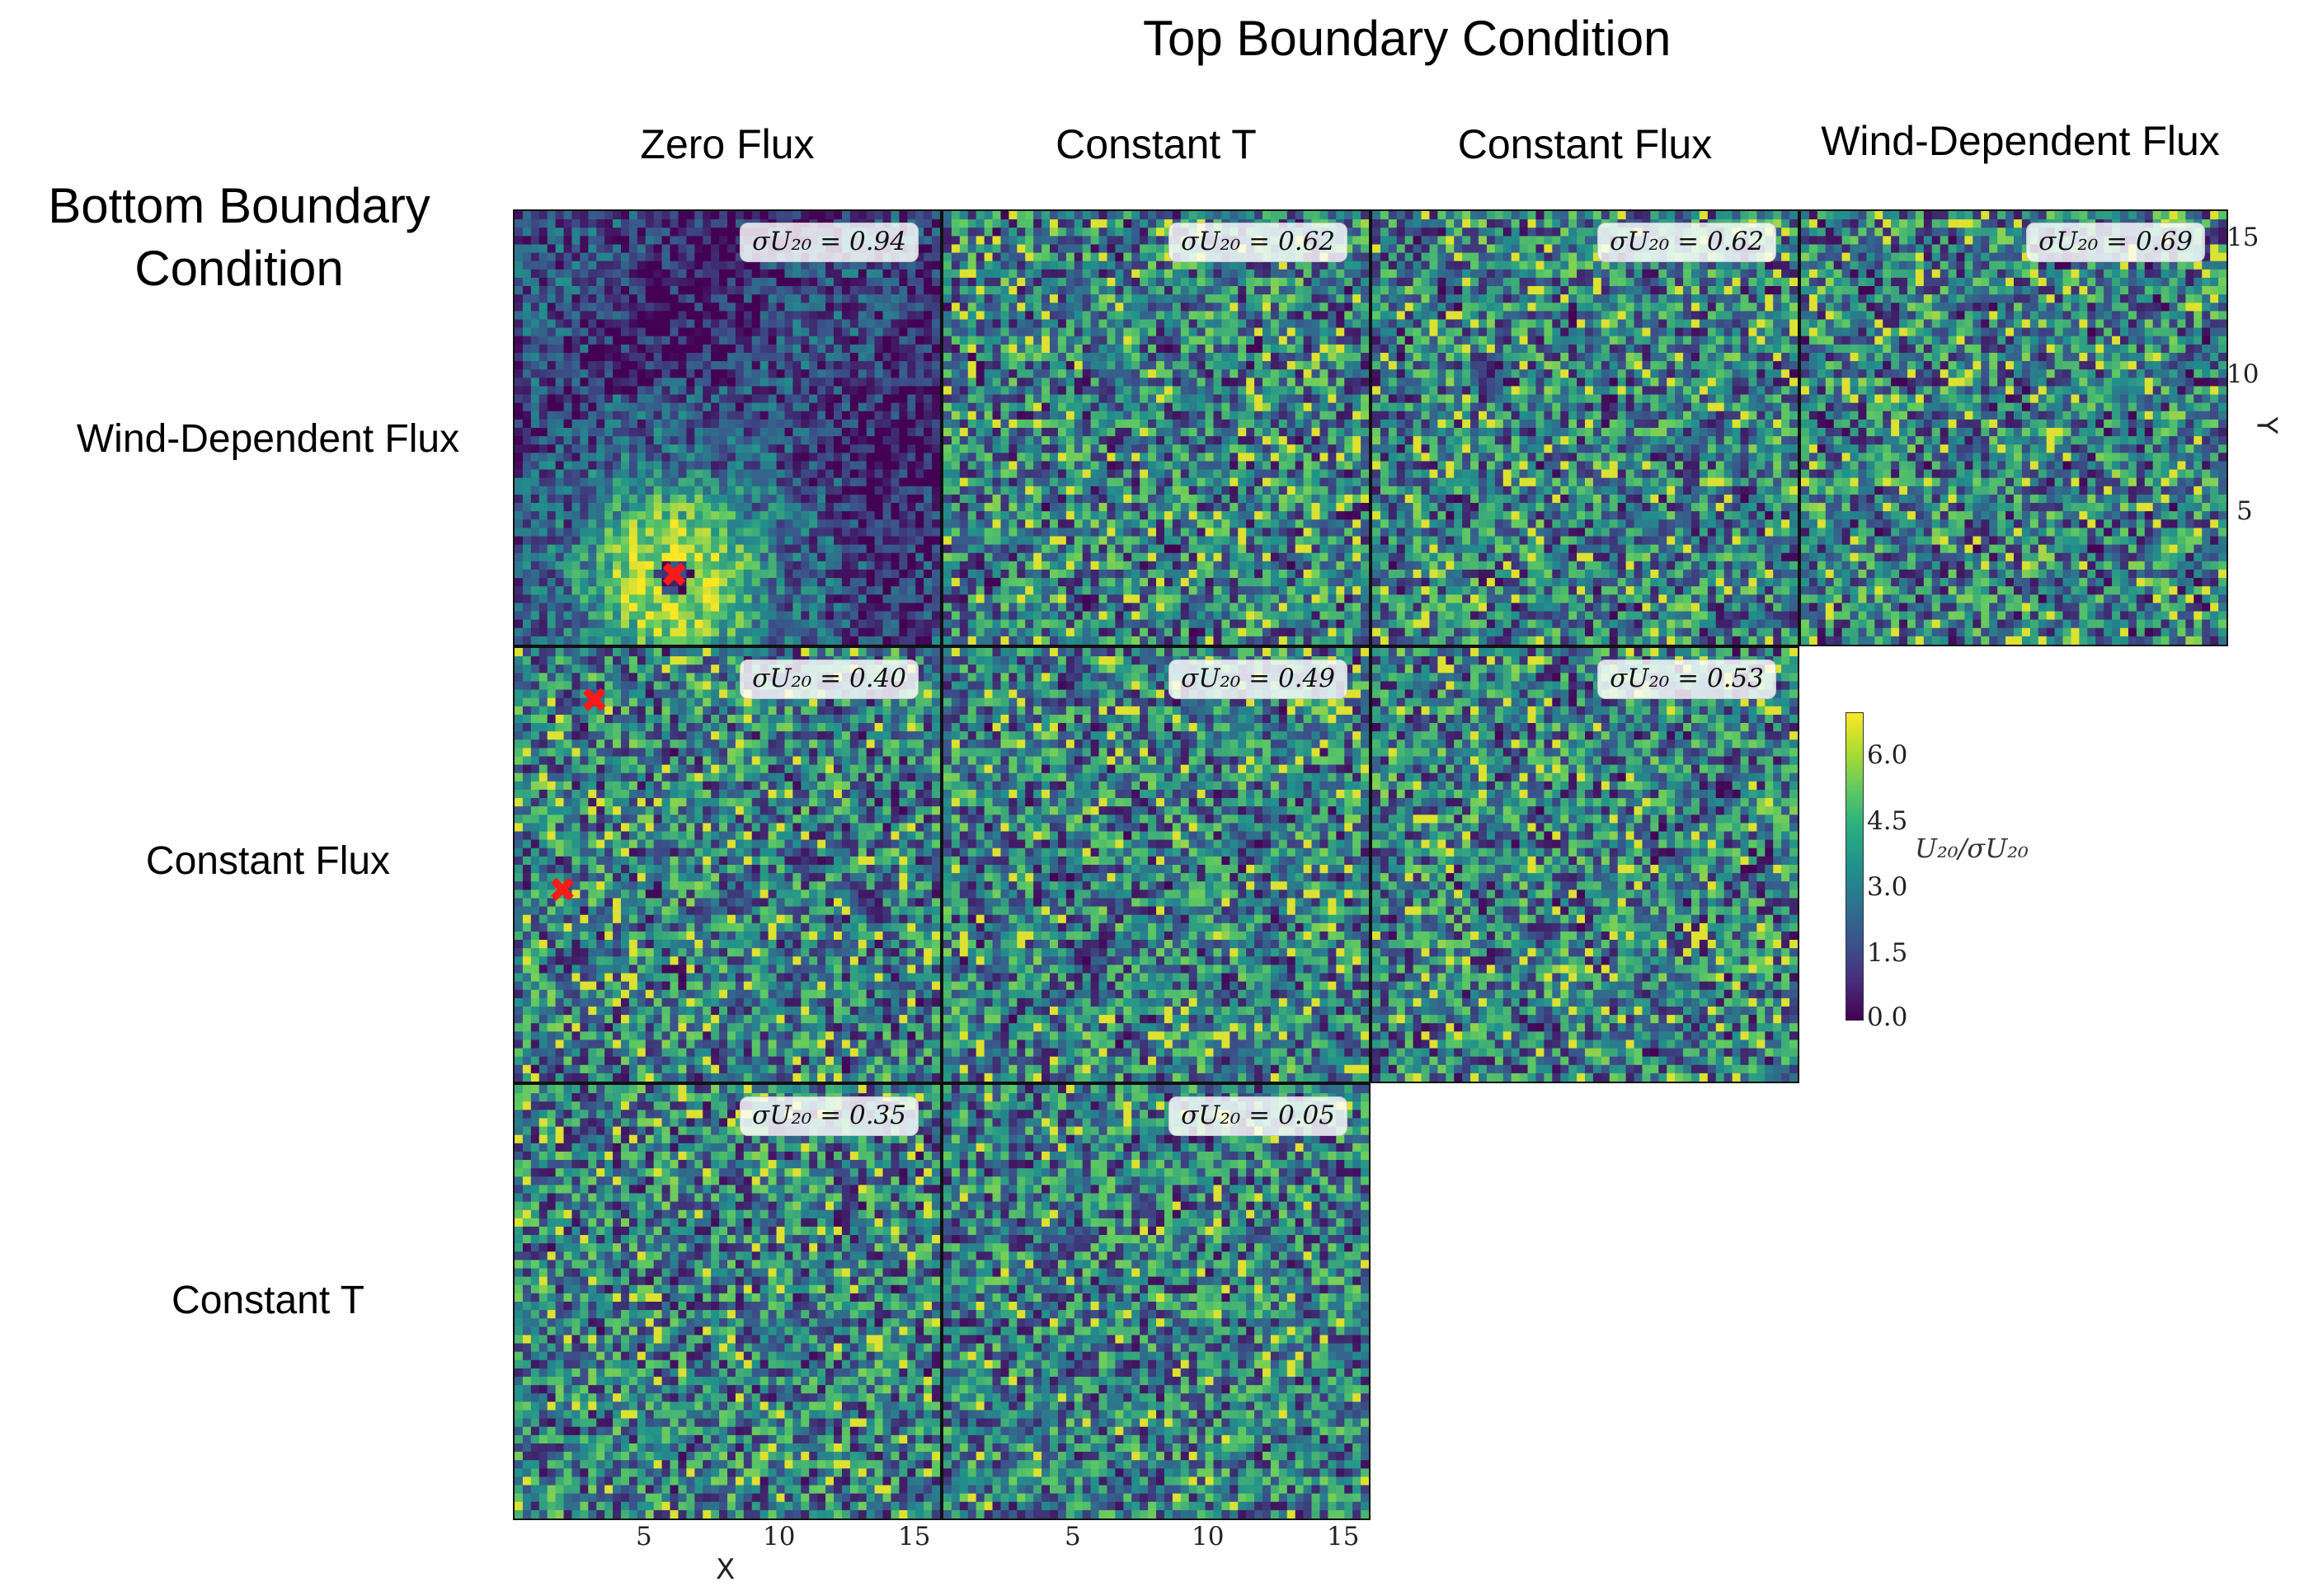 This screenshot has width=2304, height=1596. I want to click on heatmap-panel: ✖ σU₂₀ = 0.94, so click(728, 427).